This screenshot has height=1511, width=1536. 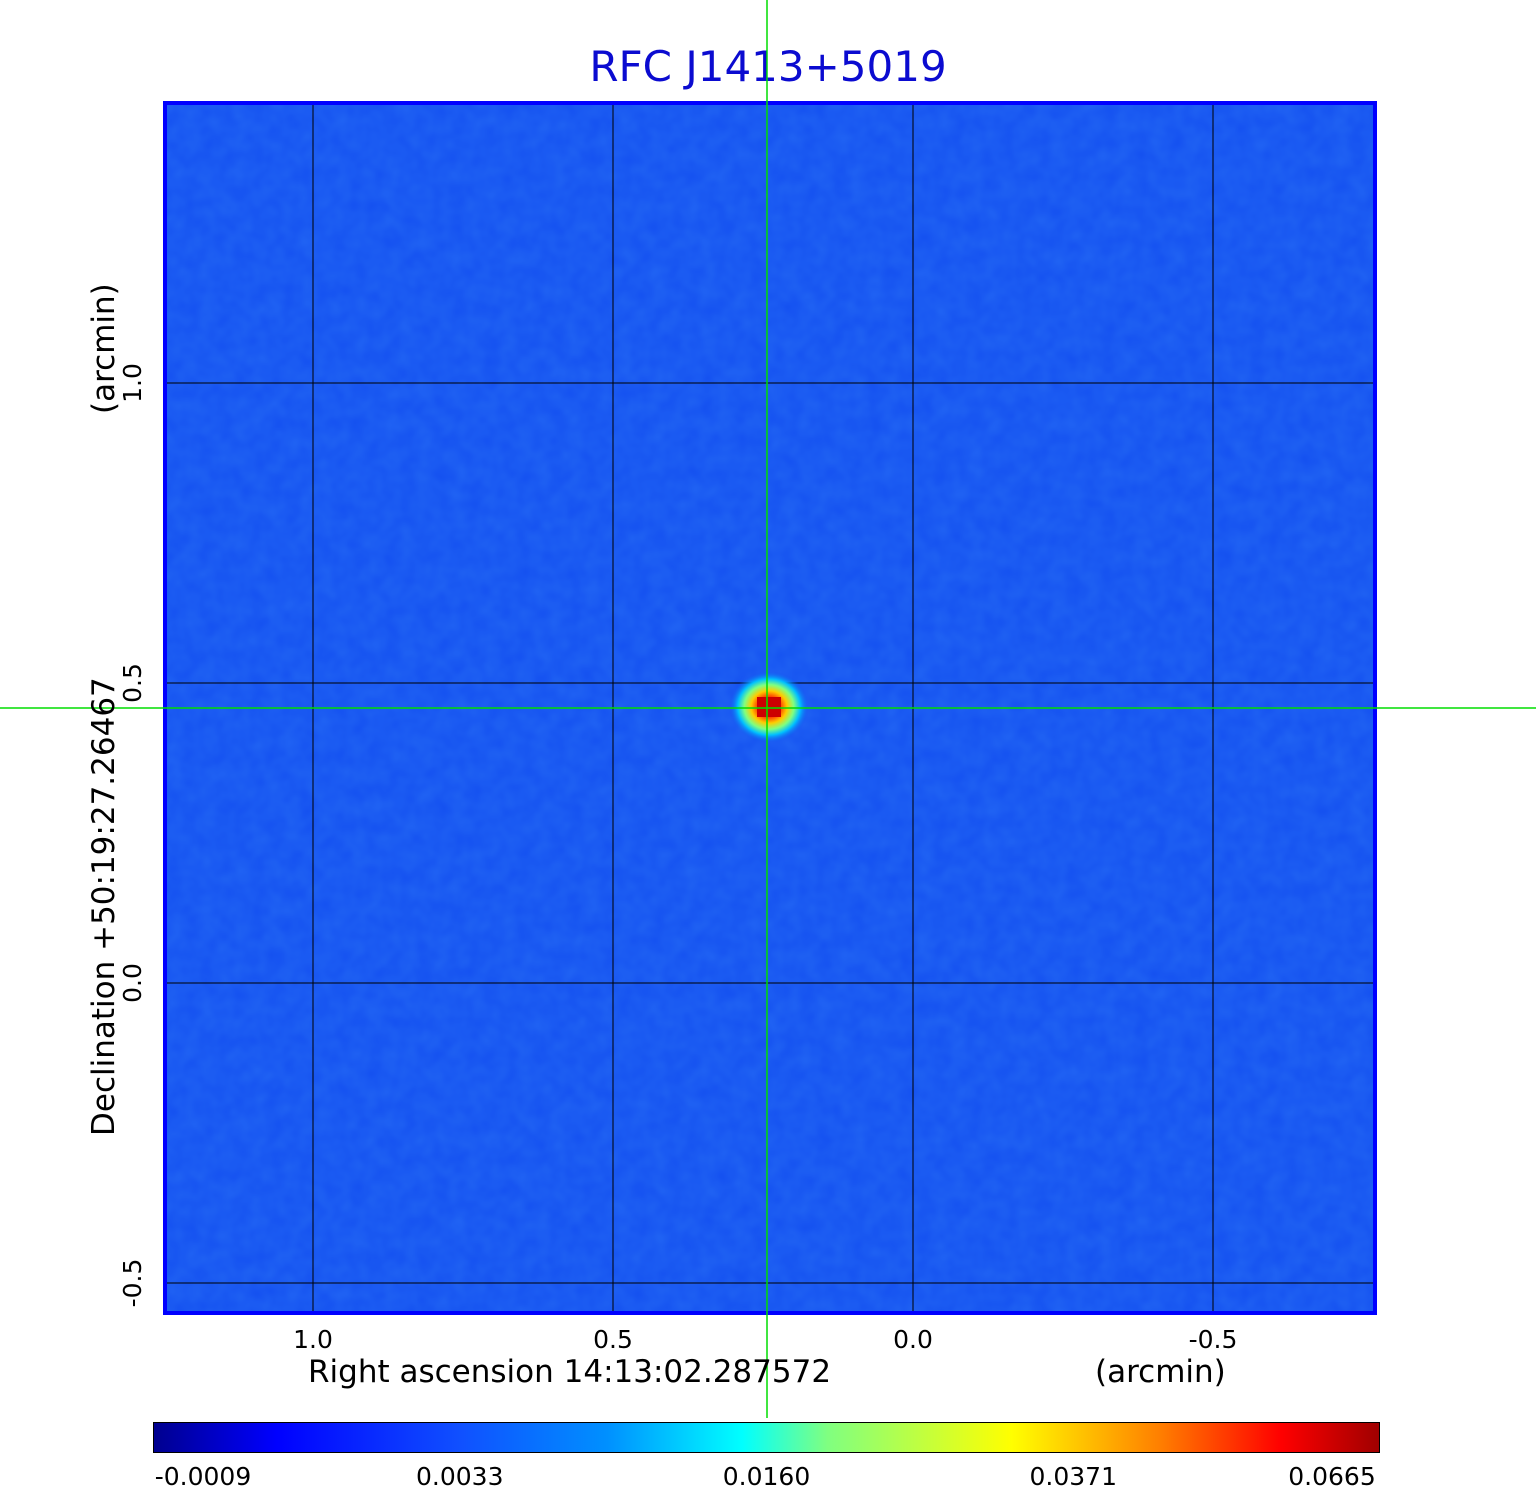 I want to click on y-axis-unit: (arcmin), so click(x=104, y=348).